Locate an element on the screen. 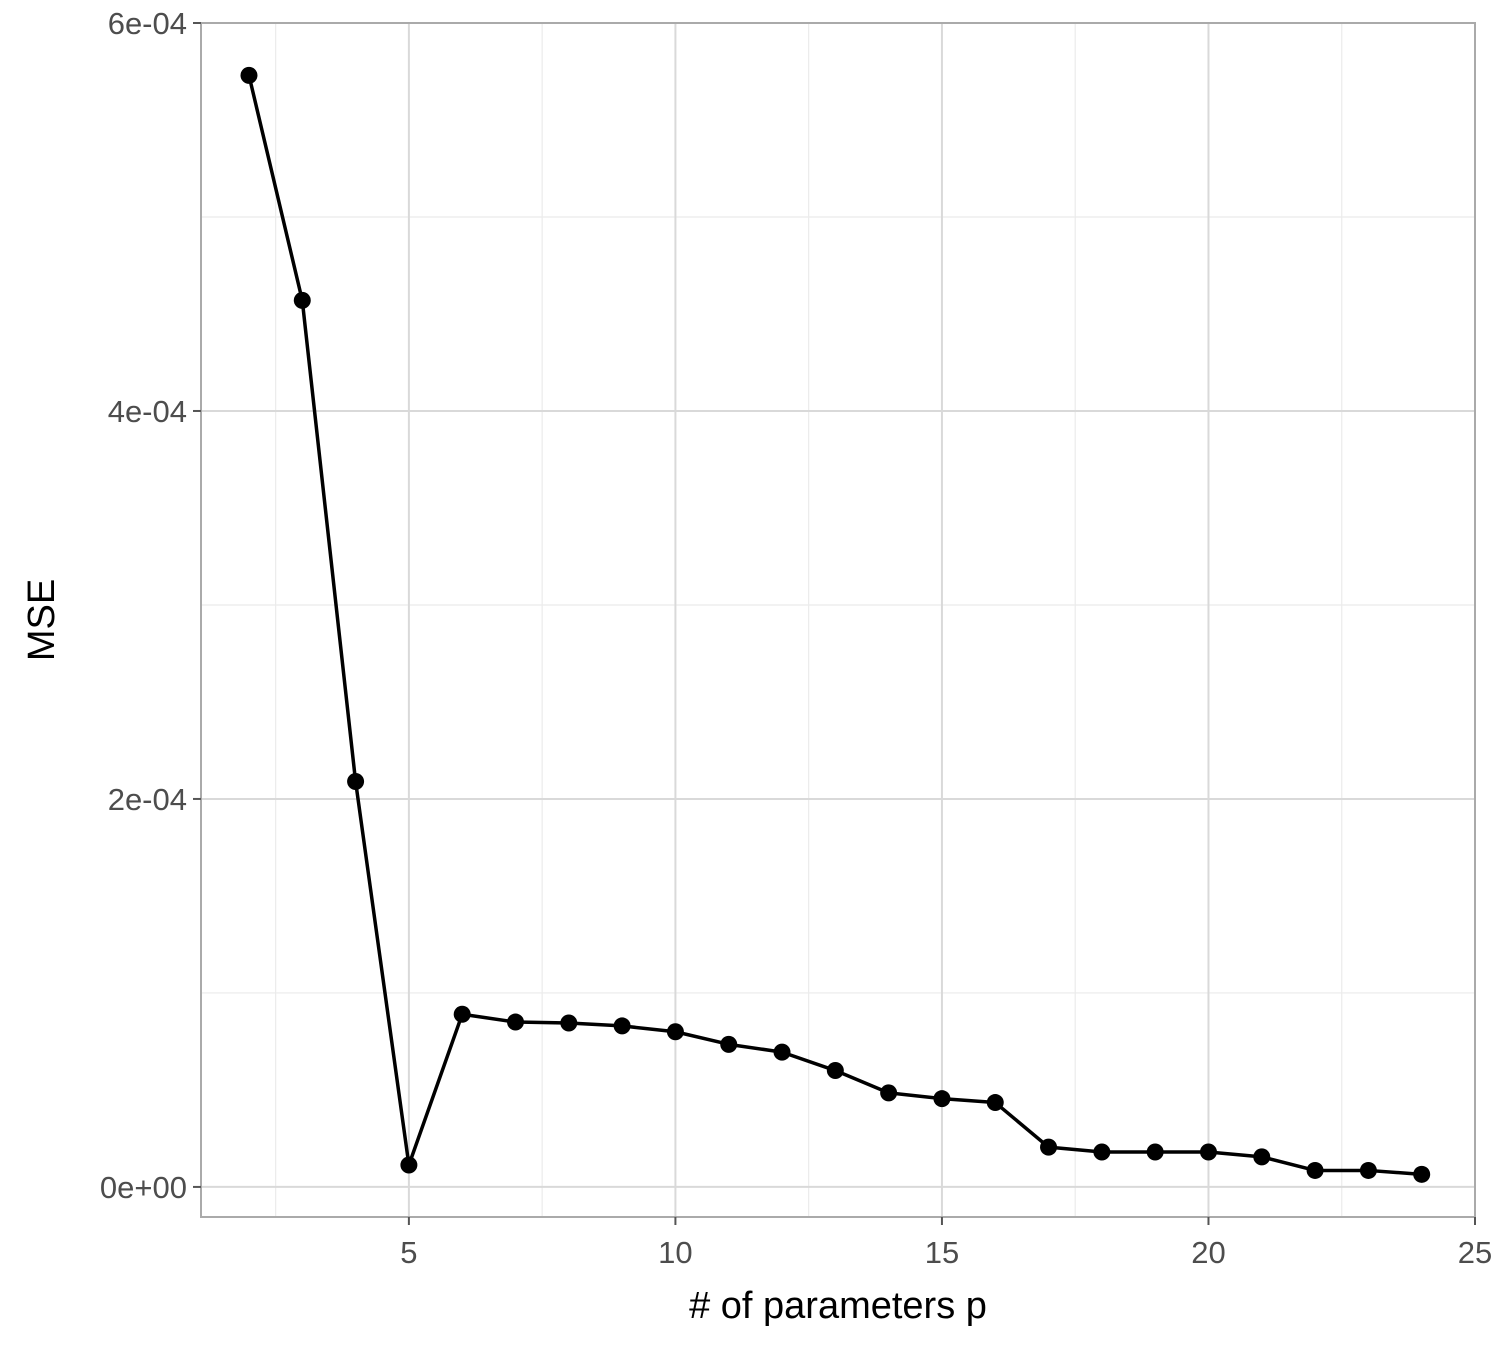  data-point-p2 is located at coordinates (249, 75).